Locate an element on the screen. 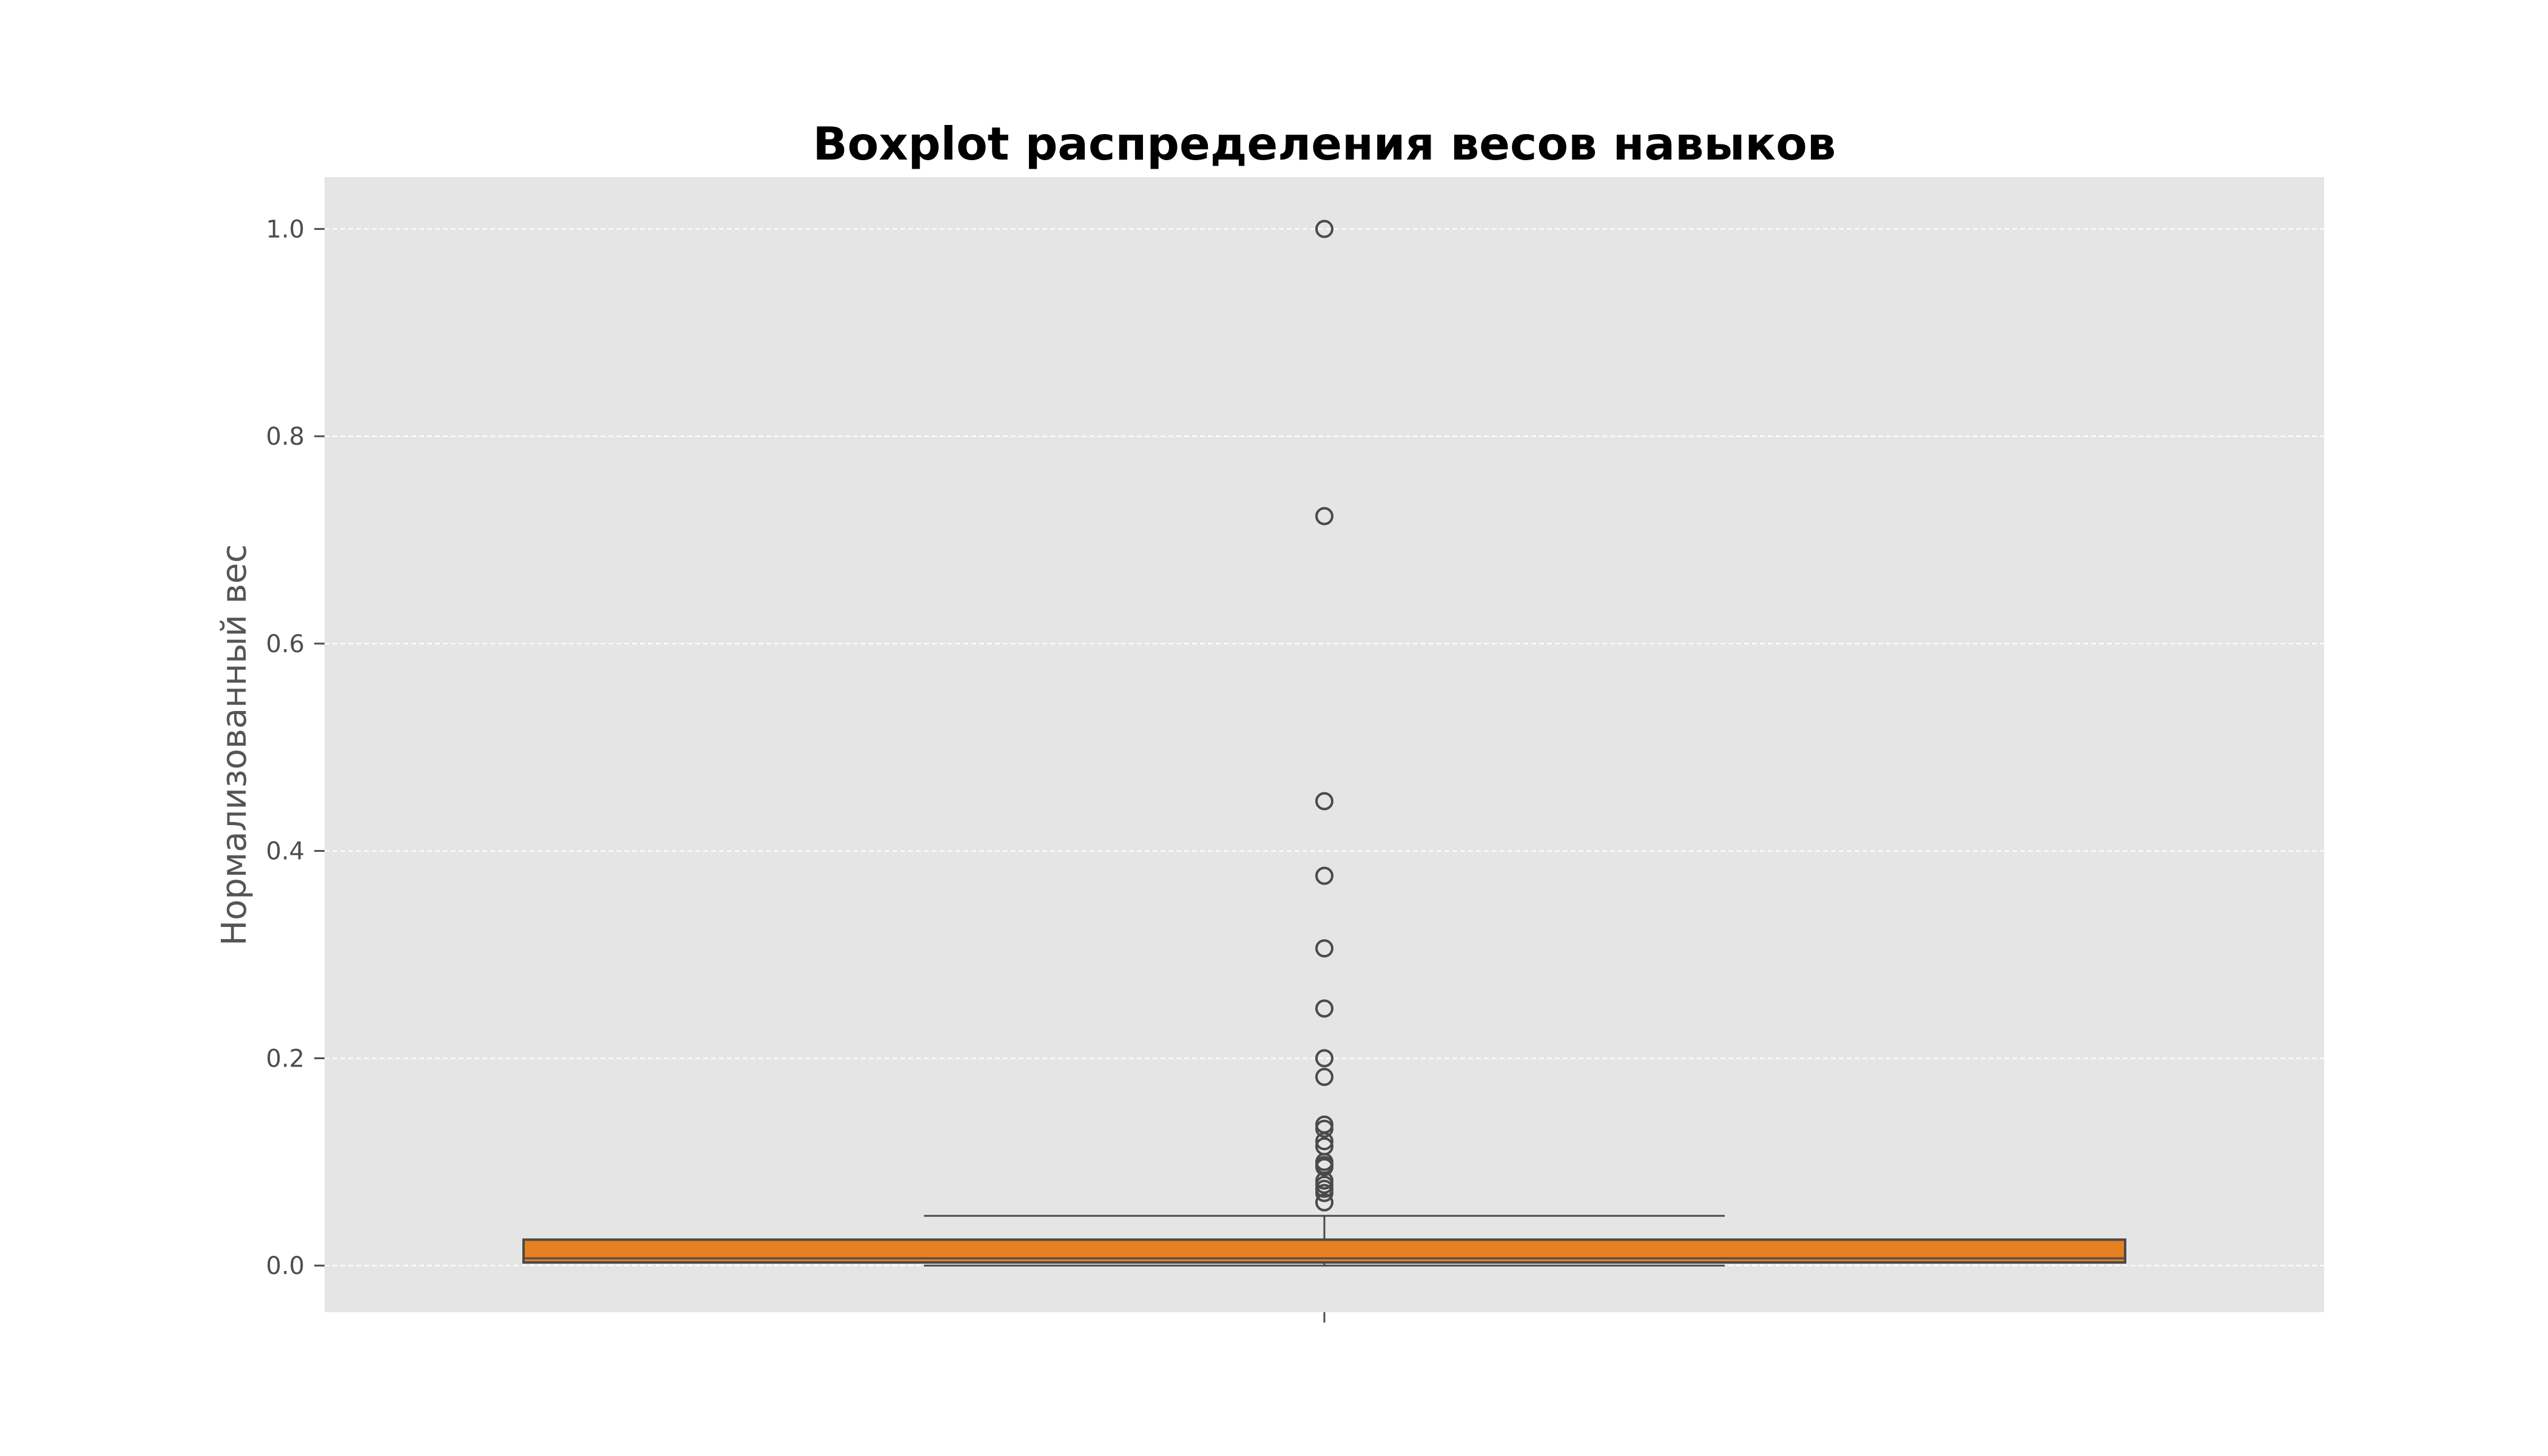 The height and width of the screenshot is (1456, 2548). y-tick-label: 0.8 is located at coordinates (285, 437).